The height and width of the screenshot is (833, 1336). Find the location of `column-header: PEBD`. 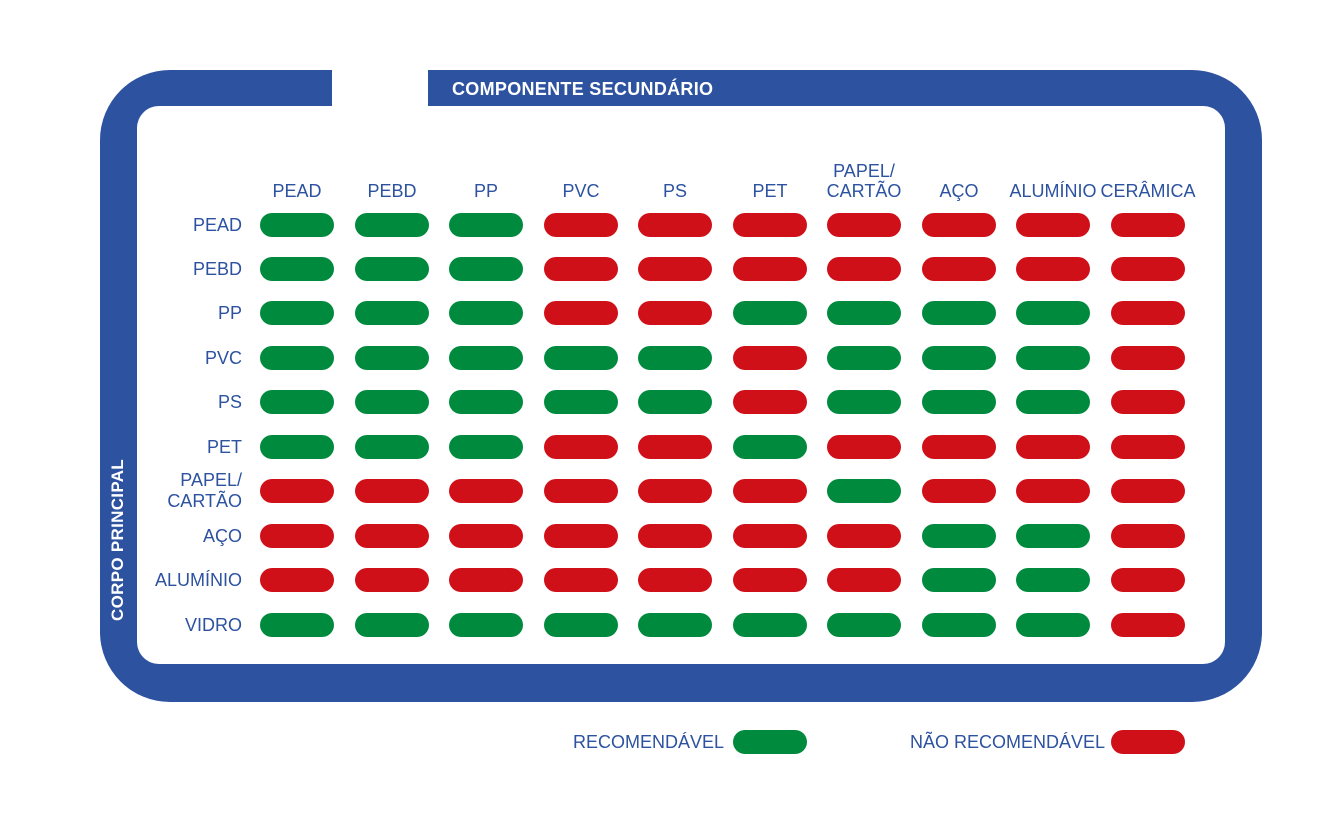

column-header: PEBD is located at coordinates (392, 191).